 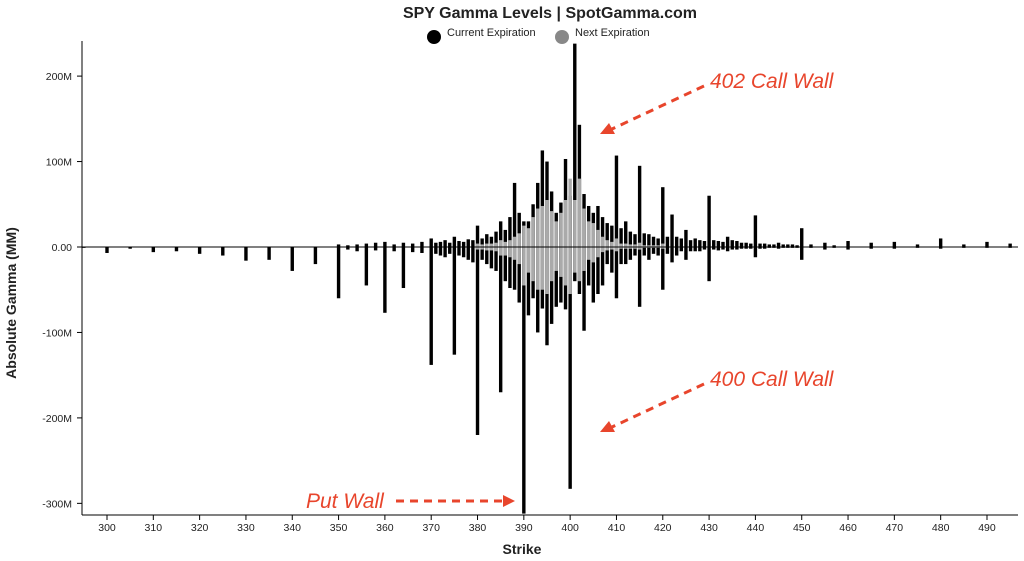 What do you see at coordinates (987, 528) in the screenshot?
I see `x-tick-label: 490` at bounding box center [987, 528].